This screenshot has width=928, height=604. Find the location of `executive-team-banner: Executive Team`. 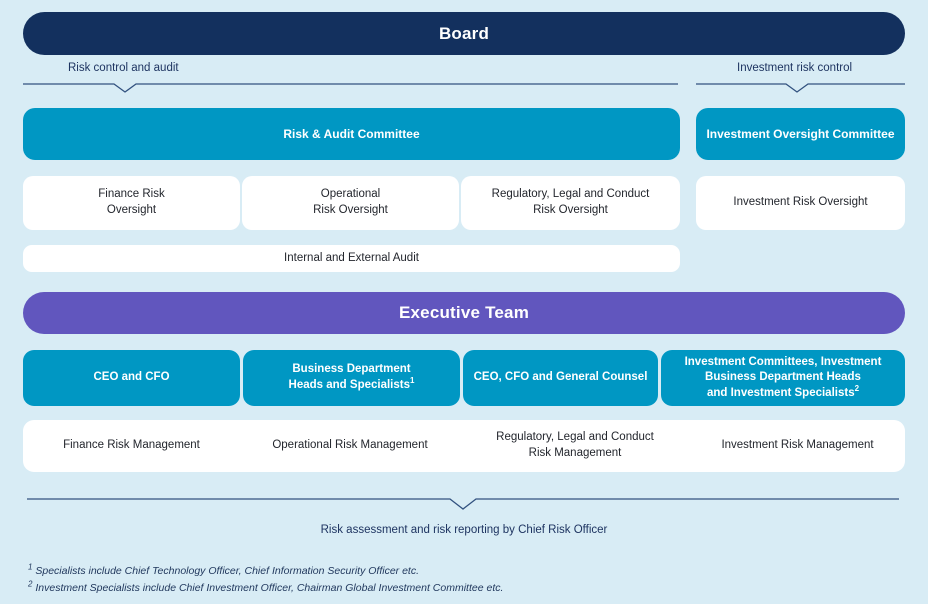

executive-team-banner: Executive Team is located at coordinates (464, 313).